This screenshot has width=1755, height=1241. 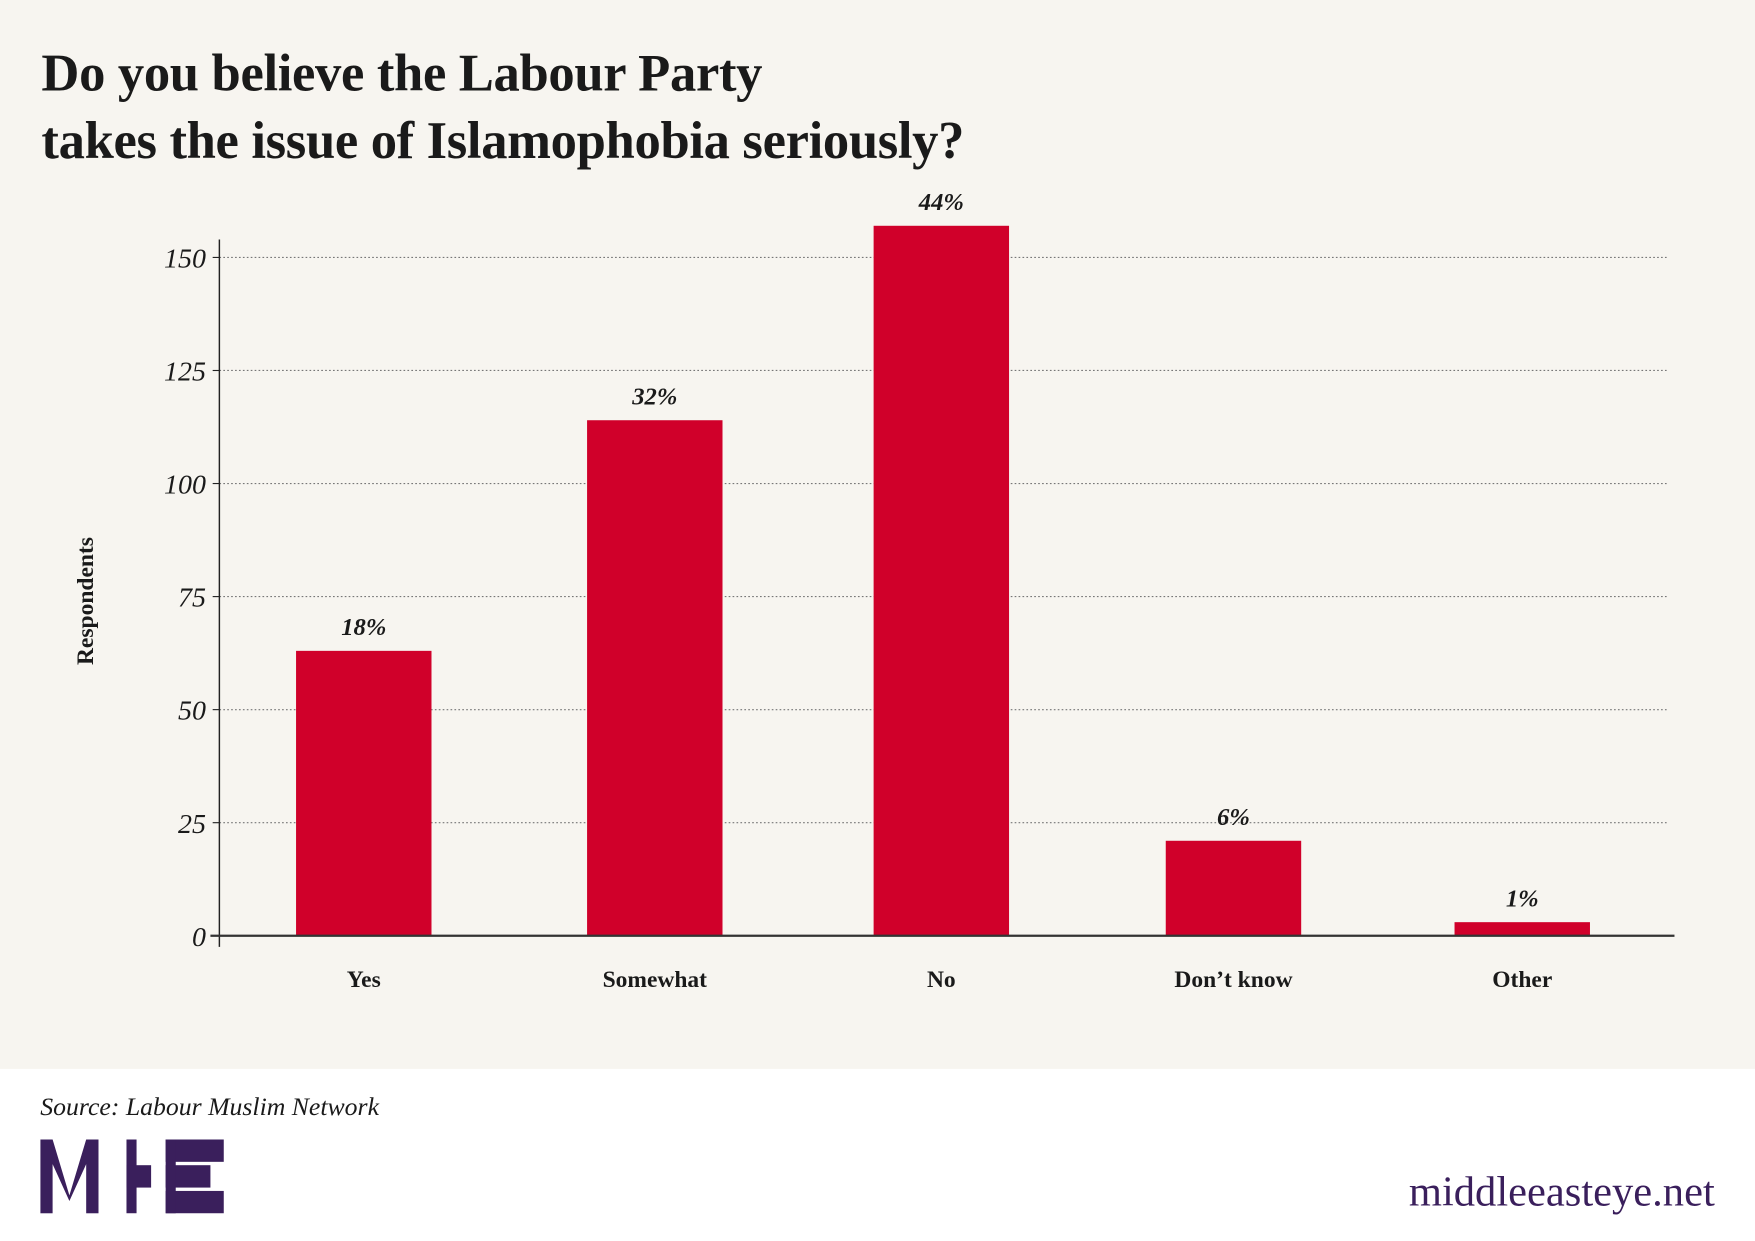 What do you see at coordinates (192, 711) in the screenshot?
I see `y-tick-label: 50` at bounding box center [192, 711].